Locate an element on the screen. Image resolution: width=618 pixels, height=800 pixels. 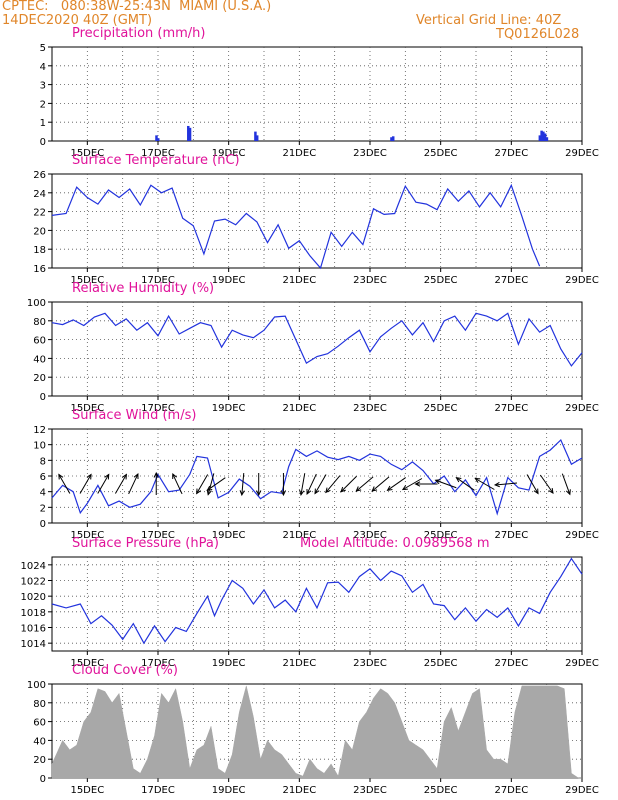
precip-xtick-label: 19DEC is located at coordinates (229, 153).